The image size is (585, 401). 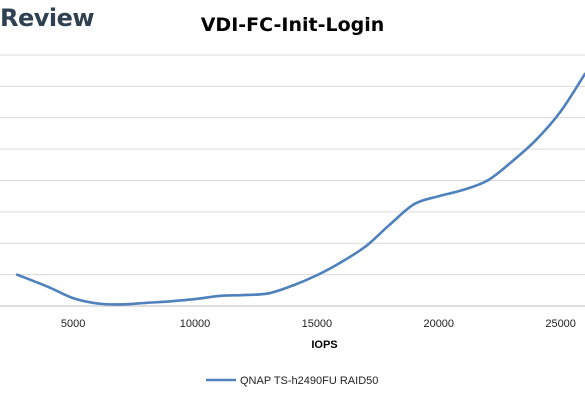 I want to click on legend: QNAP TS-h2490FU RAID50, so click(x=292, y=381).